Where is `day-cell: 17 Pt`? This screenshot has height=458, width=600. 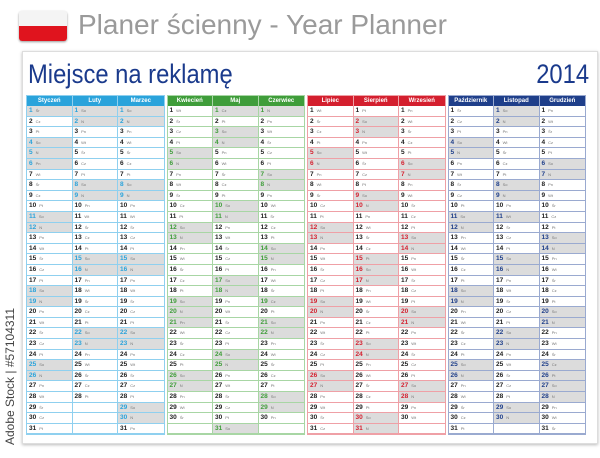 day-cell: 17 Pt is located at coordinates (470, 281).